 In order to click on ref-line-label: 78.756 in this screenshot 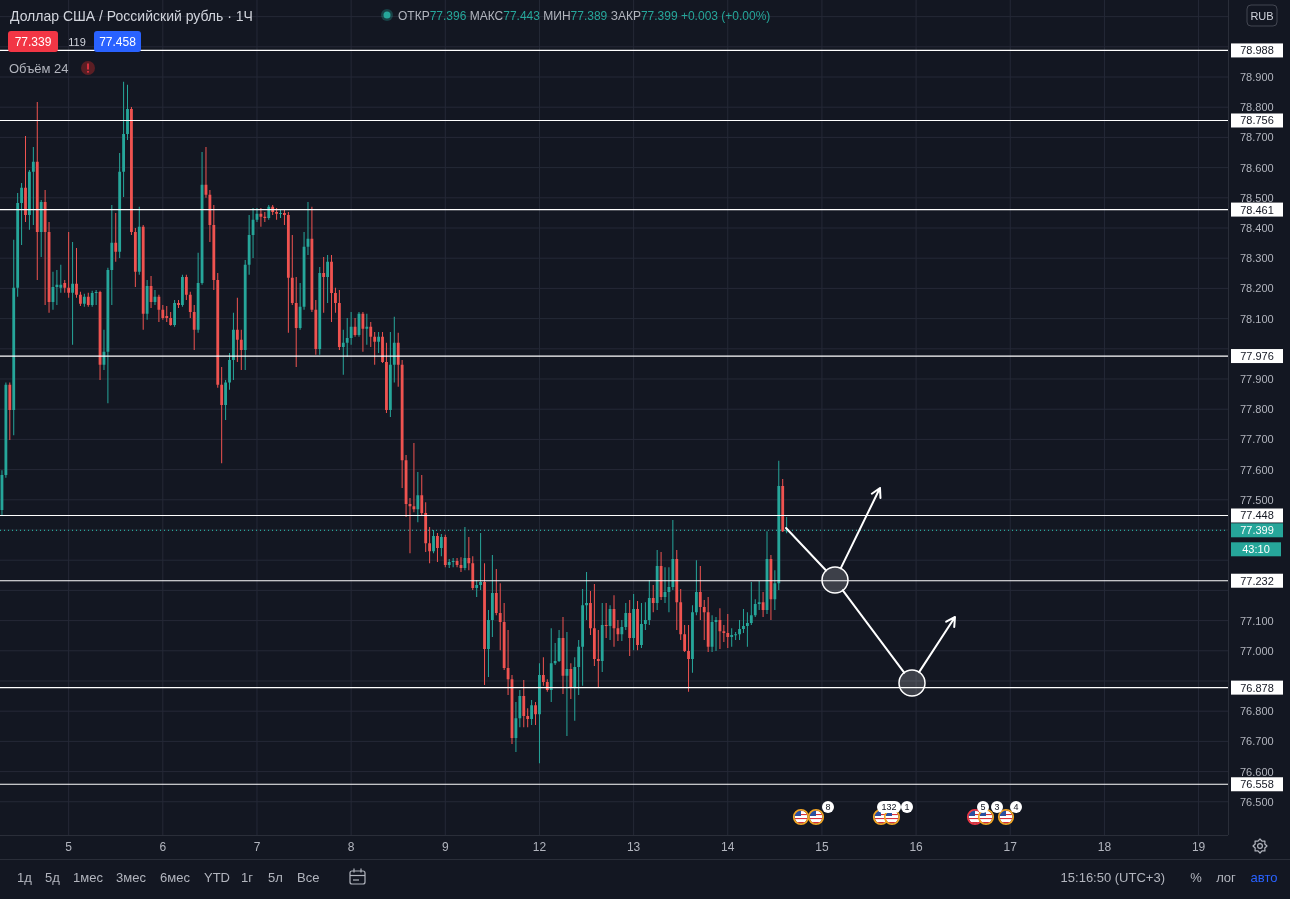, I will do `click(1257, 120)`.